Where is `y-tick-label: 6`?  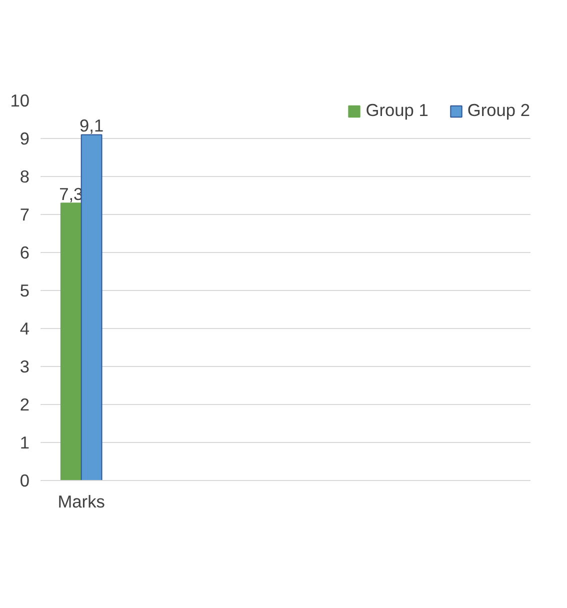
y-tick-label: 6 is located at coordinates (25, 252).